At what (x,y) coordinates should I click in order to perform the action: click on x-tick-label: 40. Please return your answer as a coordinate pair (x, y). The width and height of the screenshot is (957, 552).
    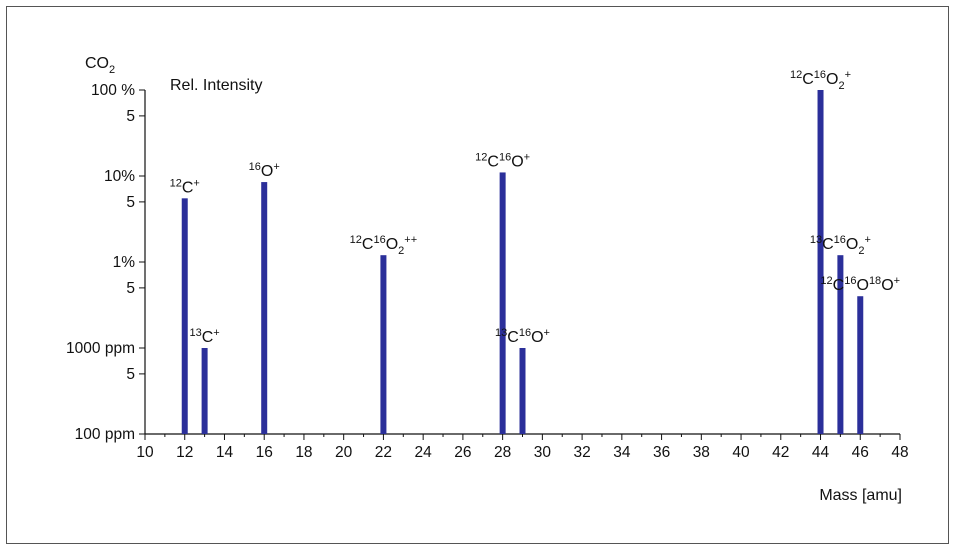
    Looking at the image, I should click on (741, 452).